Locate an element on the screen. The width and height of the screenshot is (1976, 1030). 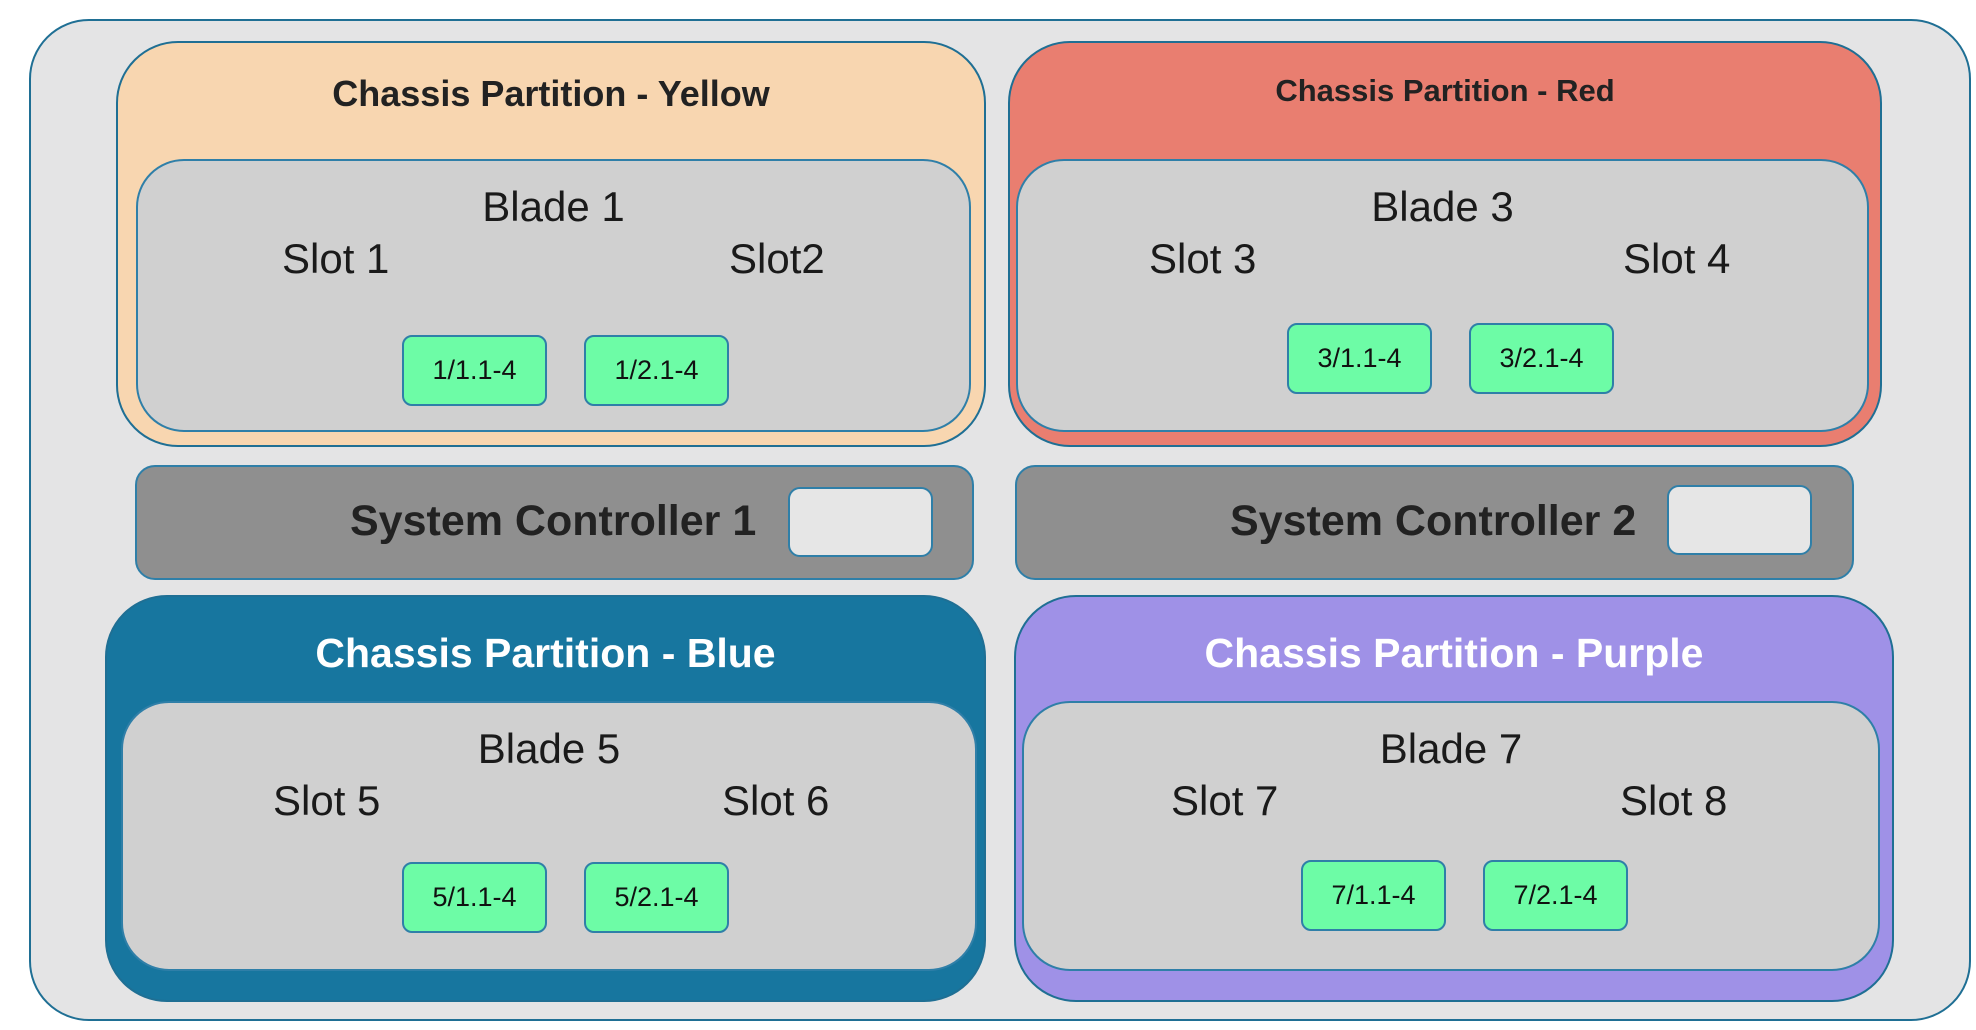
slot-label: Slot2 is located at coordinates (777, 258).